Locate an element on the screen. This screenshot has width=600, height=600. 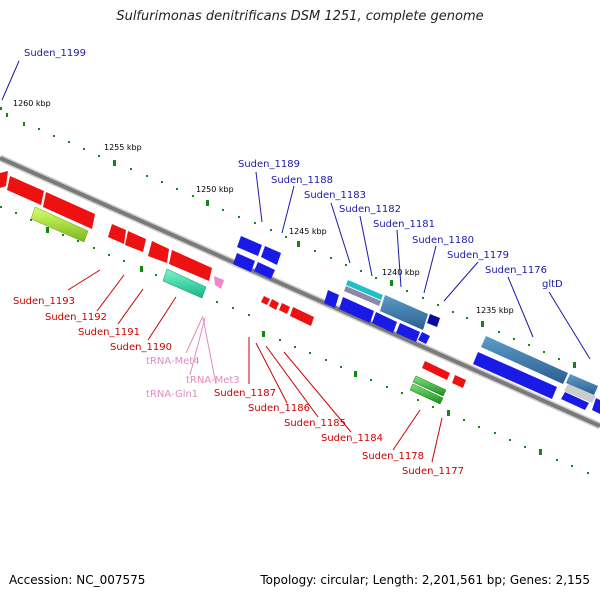
scale-label: 1255 kbp is located at coordinates (123, 147).